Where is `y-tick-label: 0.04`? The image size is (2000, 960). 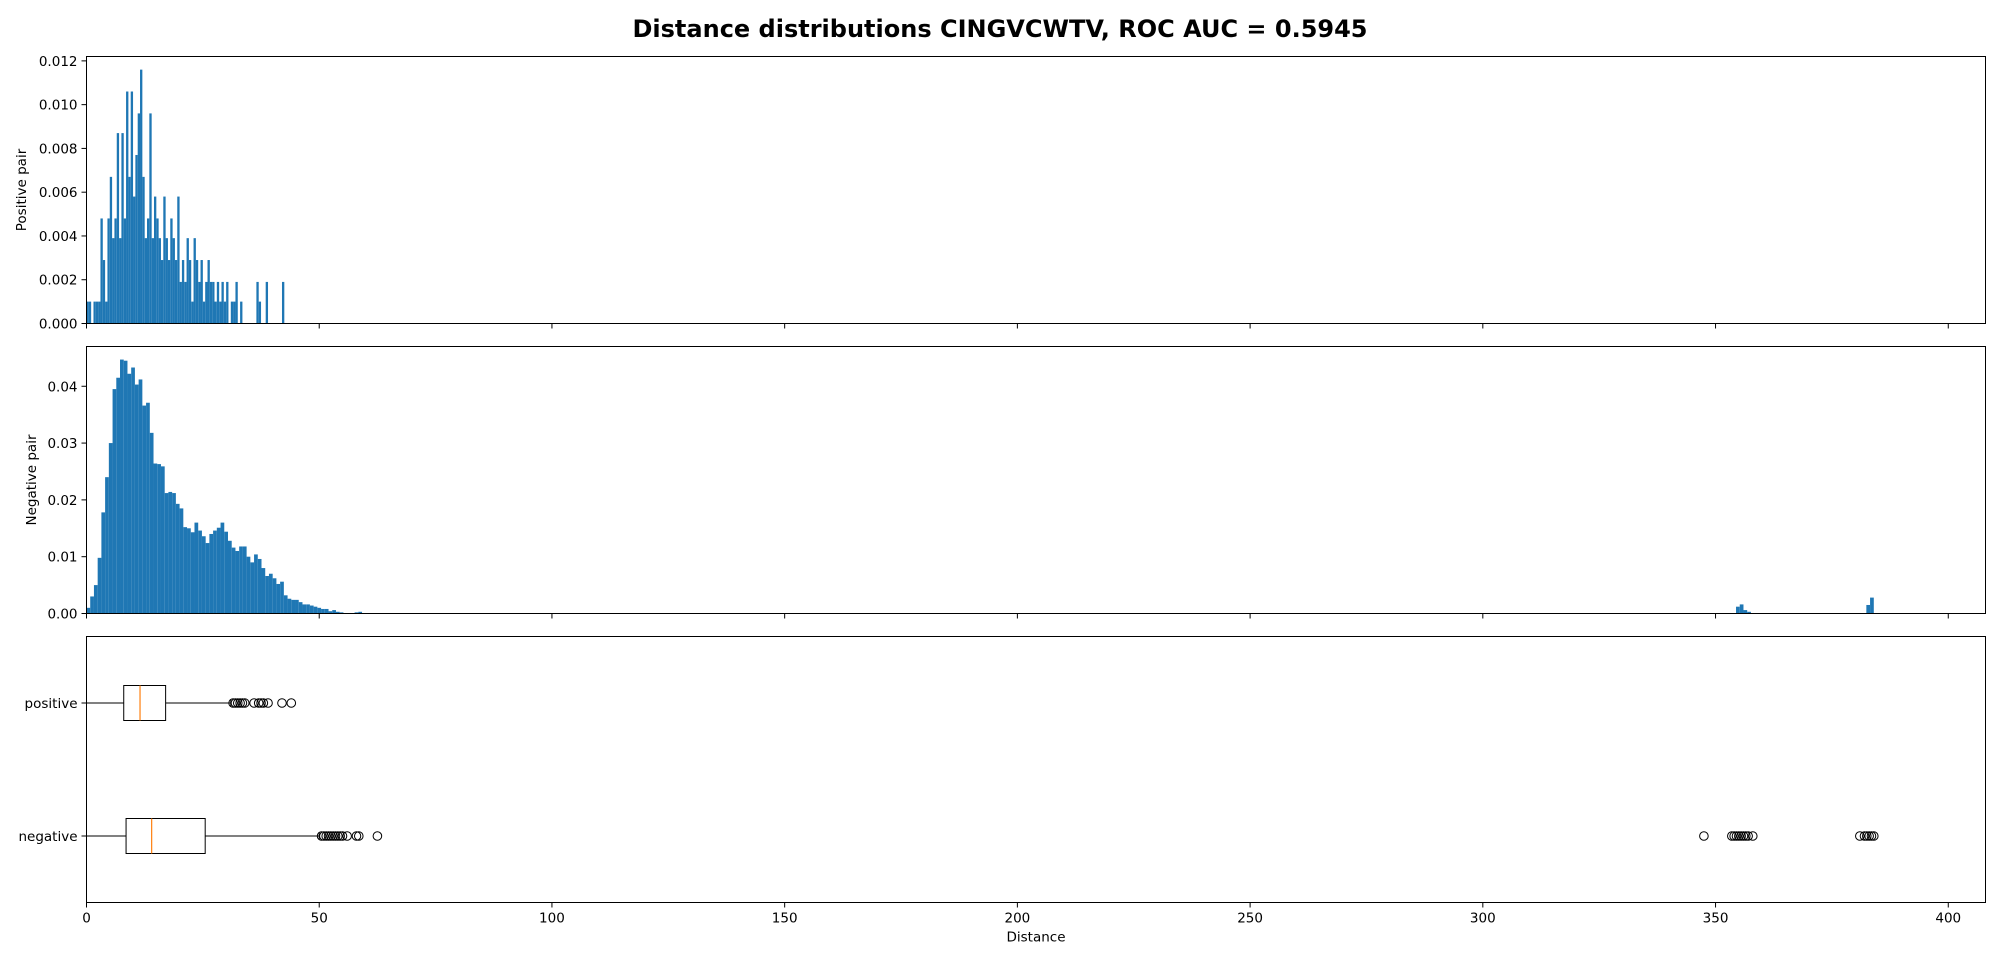
y-tick-label: 0.04 is located at coordinates (62, 387).